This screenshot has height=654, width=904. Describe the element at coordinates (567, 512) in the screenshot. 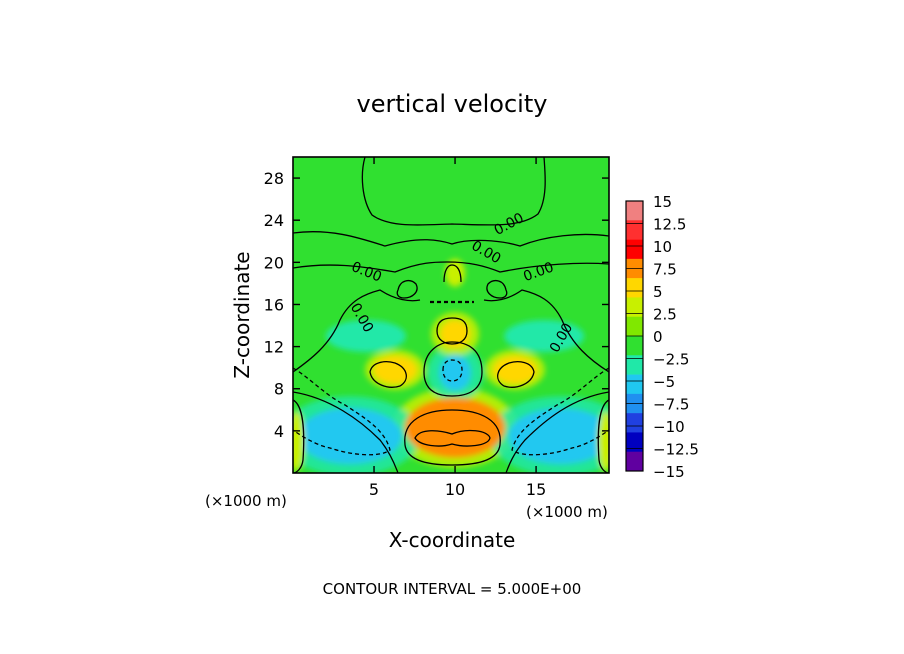

I see `x-unit-label-right: (×1000 m)` at that location.